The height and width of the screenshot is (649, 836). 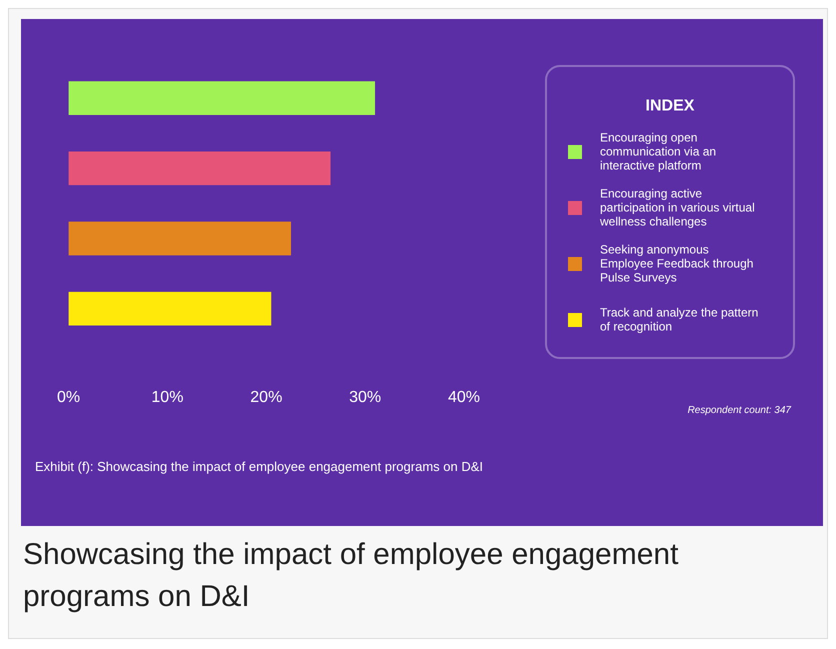 What do you see at coordinates (351, 576) in the screenshot?
I see `text: Showcasing the impact of employee engagement programs on D&I` at bounding box center [351, 576].